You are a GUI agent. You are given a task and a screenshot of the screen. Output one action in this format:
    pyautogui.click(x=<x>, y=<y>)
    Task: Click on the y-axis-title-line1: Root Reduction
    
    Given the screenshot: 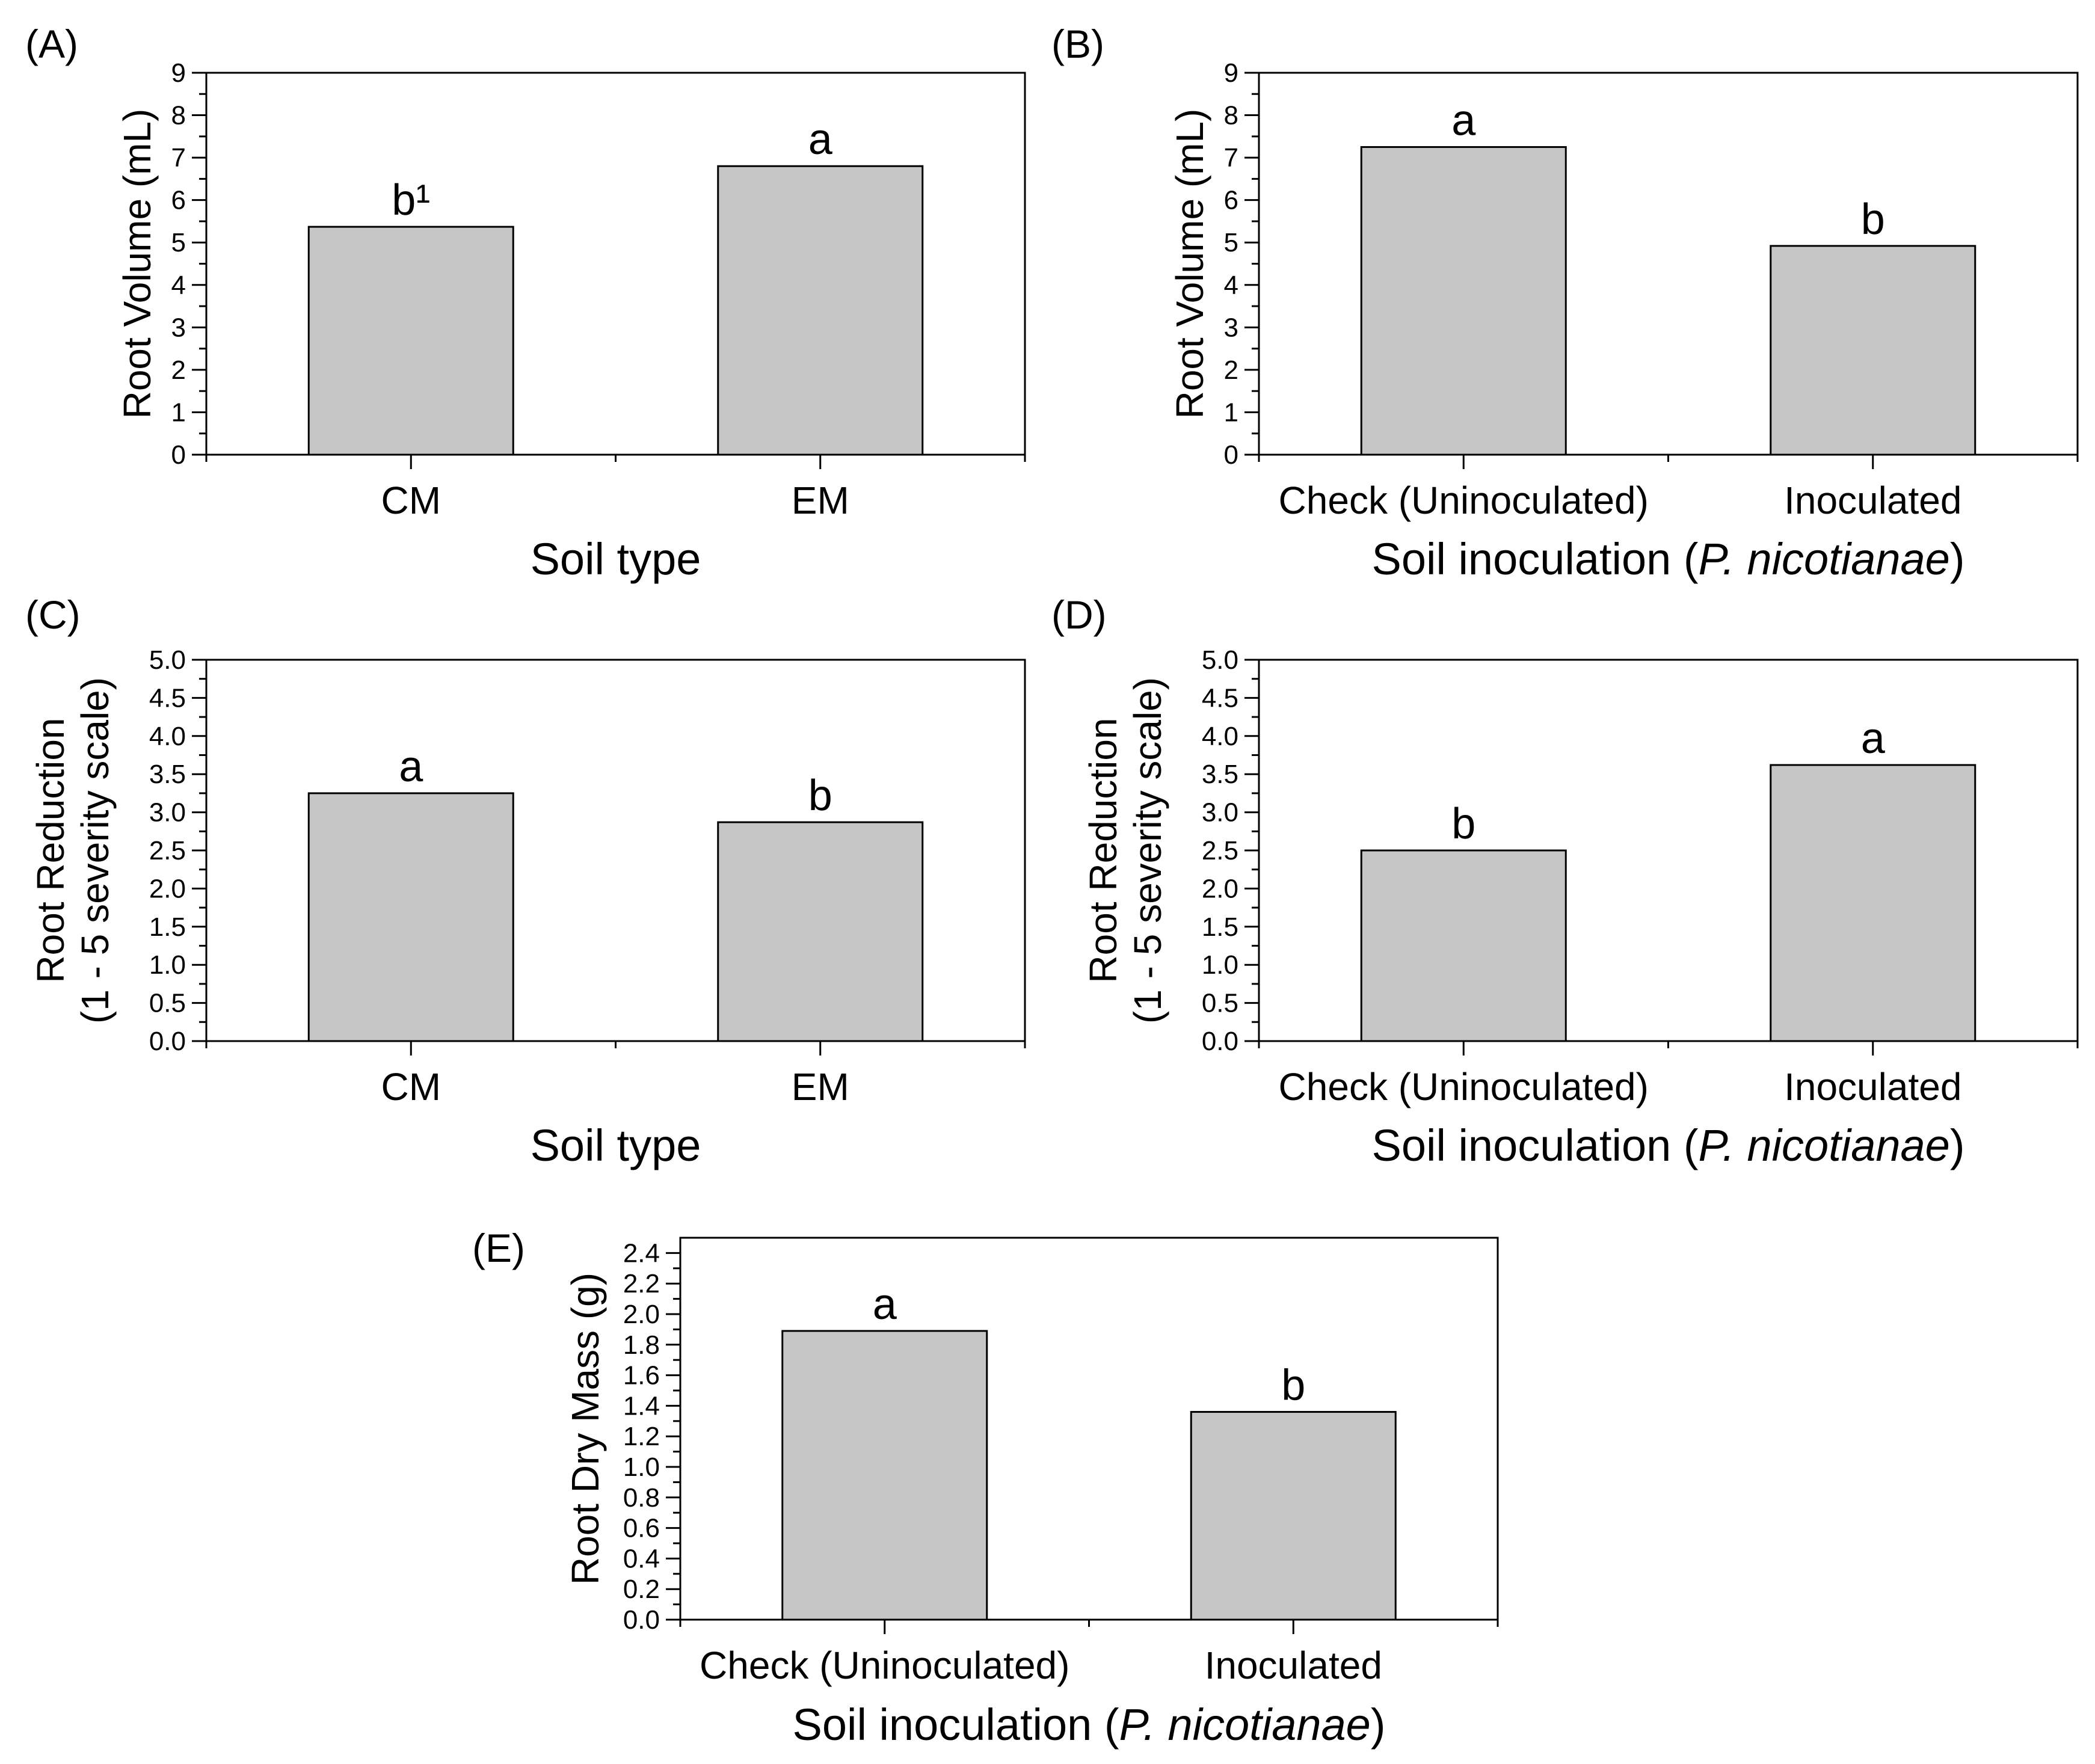 What is the action you would take?
    pyautogui.click(x=1103, y=851)
    